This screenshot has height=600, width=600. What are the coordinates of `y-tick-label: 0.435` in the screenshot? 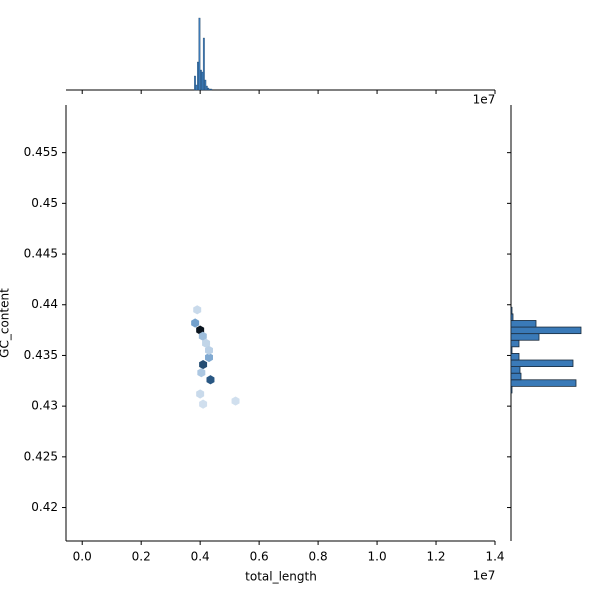 It's located at (41, 355).